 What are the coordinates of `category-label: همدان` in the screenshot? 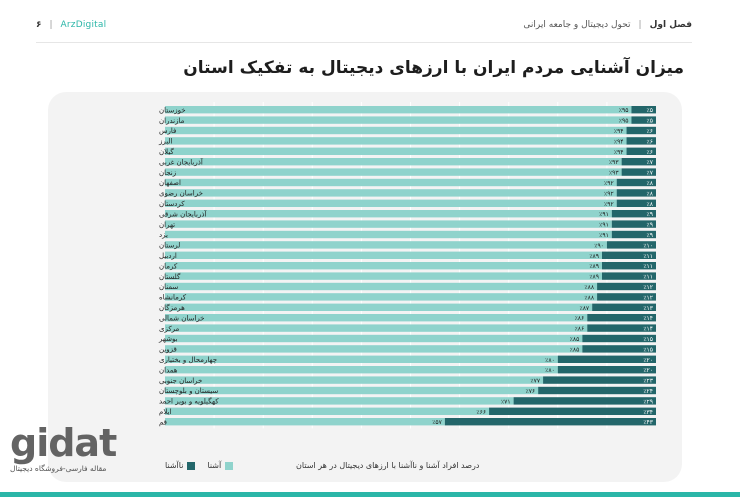 It's located at (168, 370).